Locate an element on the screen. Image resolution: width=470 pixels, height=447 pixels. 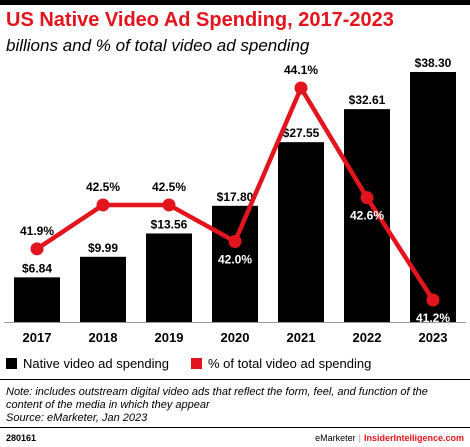
top-rule is located at coordinates (235, 2).